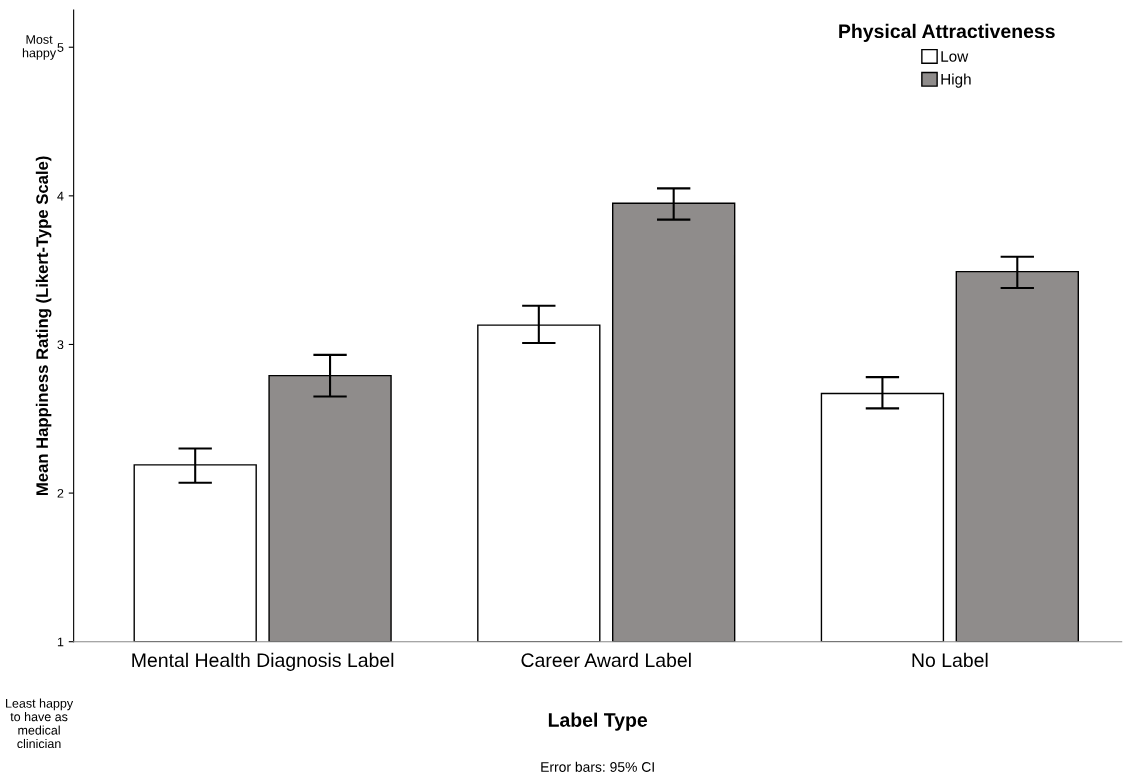  I want to click on y-tick-label: 4, so click(60, 196).